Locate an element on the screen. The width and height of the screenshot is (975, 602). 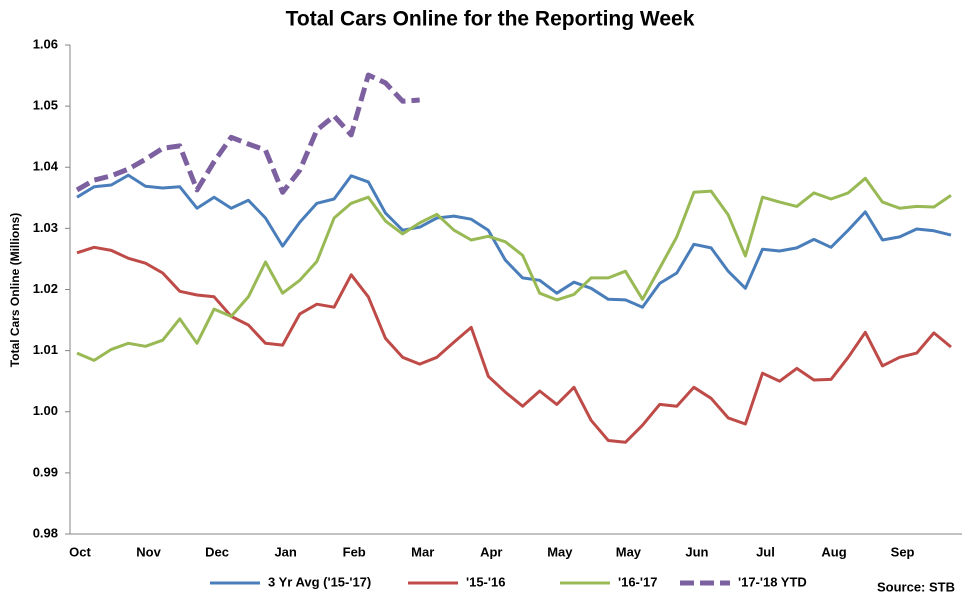
legend-label: '16-'17 is located at coordinates (637, 581).